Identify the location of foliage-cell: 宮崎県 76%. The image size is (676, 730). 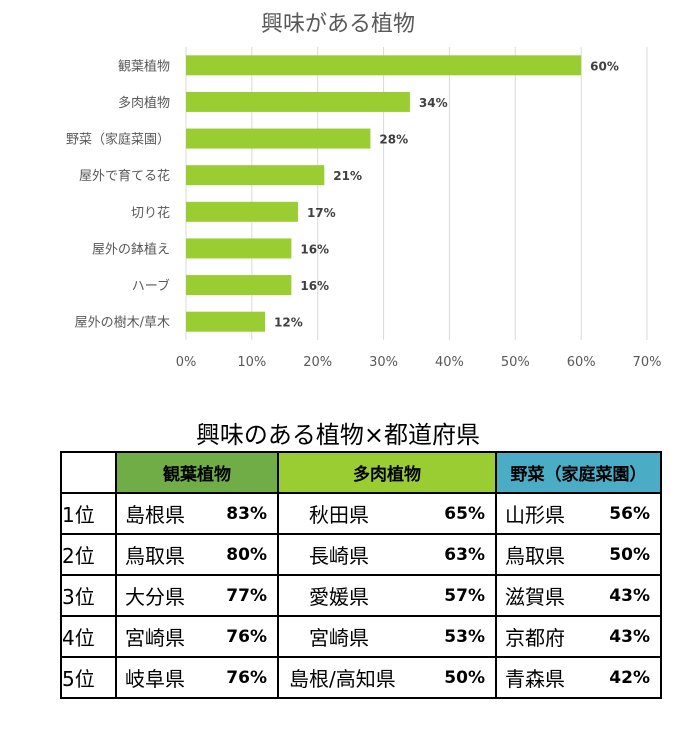
(197, 636).